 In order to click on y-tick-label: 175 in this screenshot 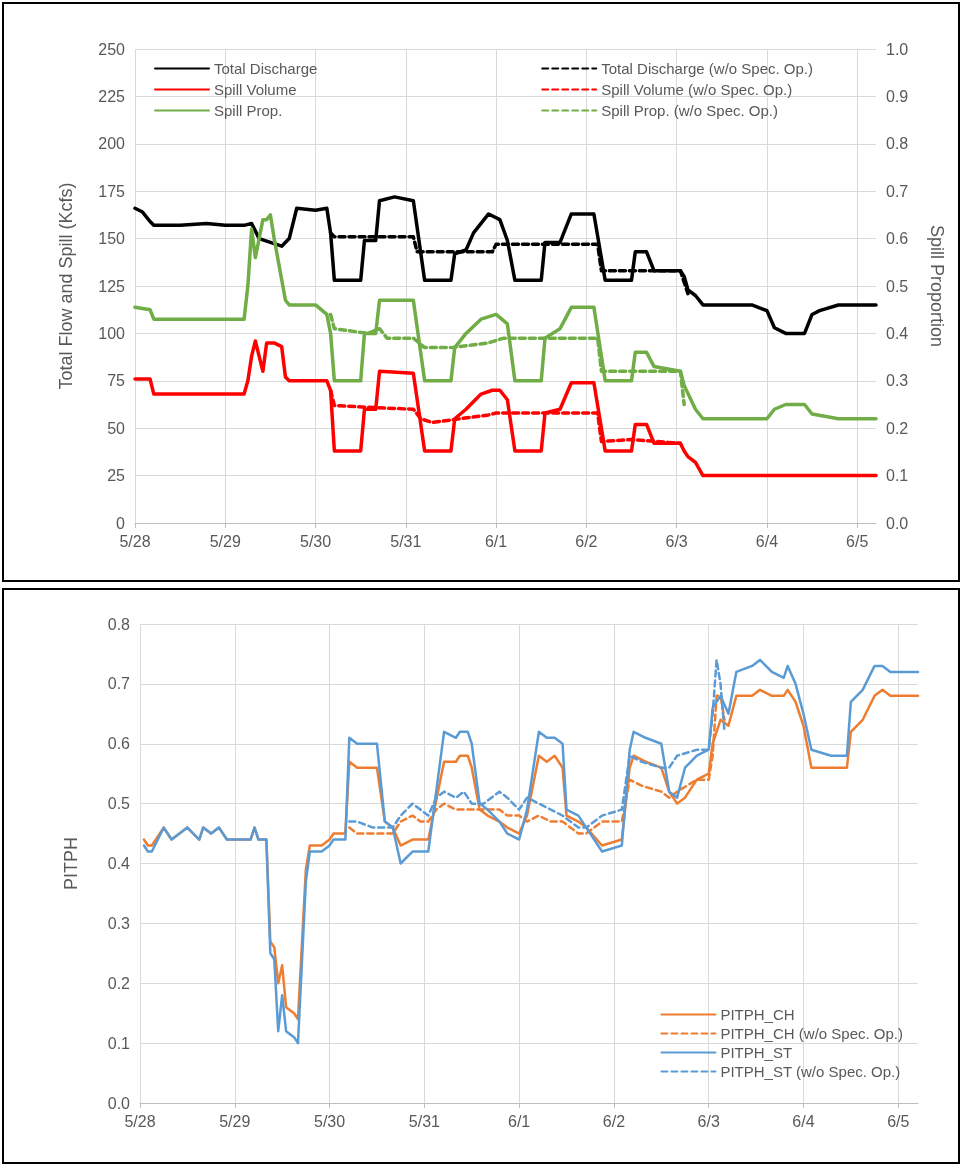, I will do `click(112, 191)`.